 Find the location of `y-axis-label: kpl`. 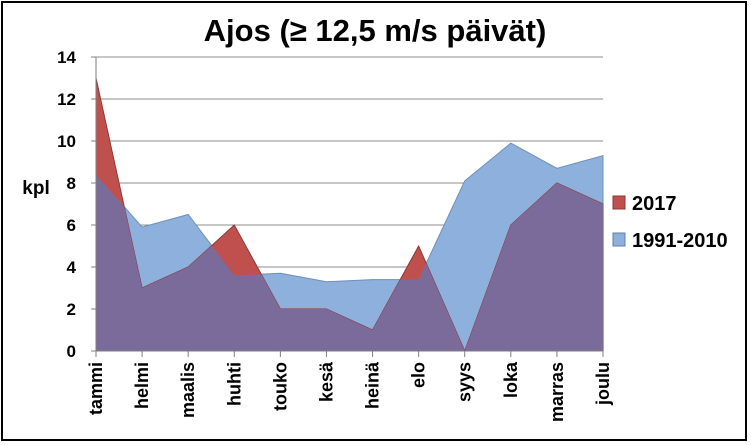

y-axis-label: kpl is located at coordinates (35, 188).